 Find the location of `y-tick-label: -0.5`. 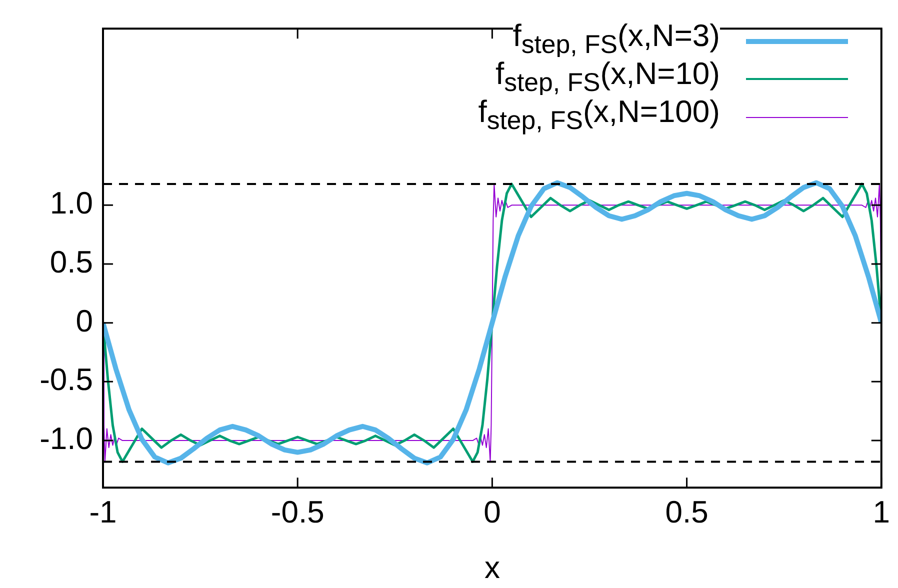

y-tick-label: -0.5 is located at coordinates (66, 380).